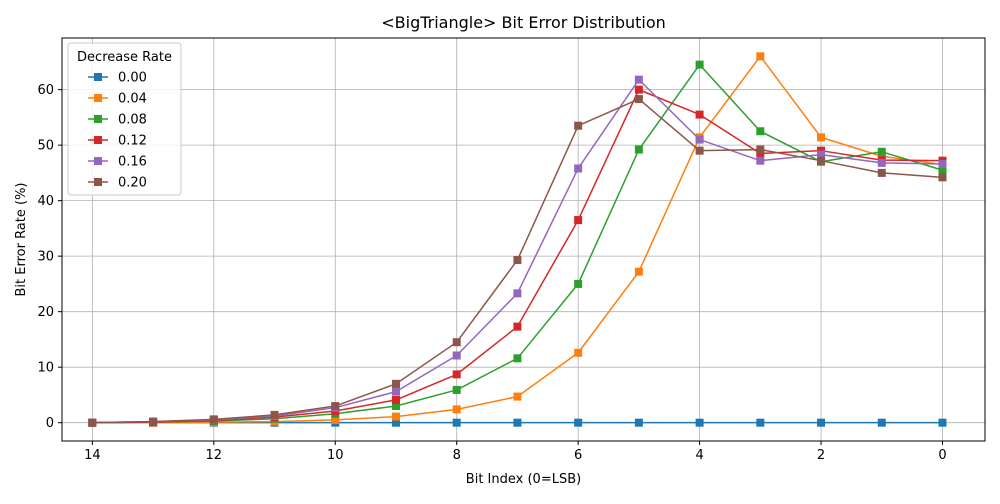 This screenshot has width=1000, height=504. I want to click on y-tick-label: 10, so click(45, 368).